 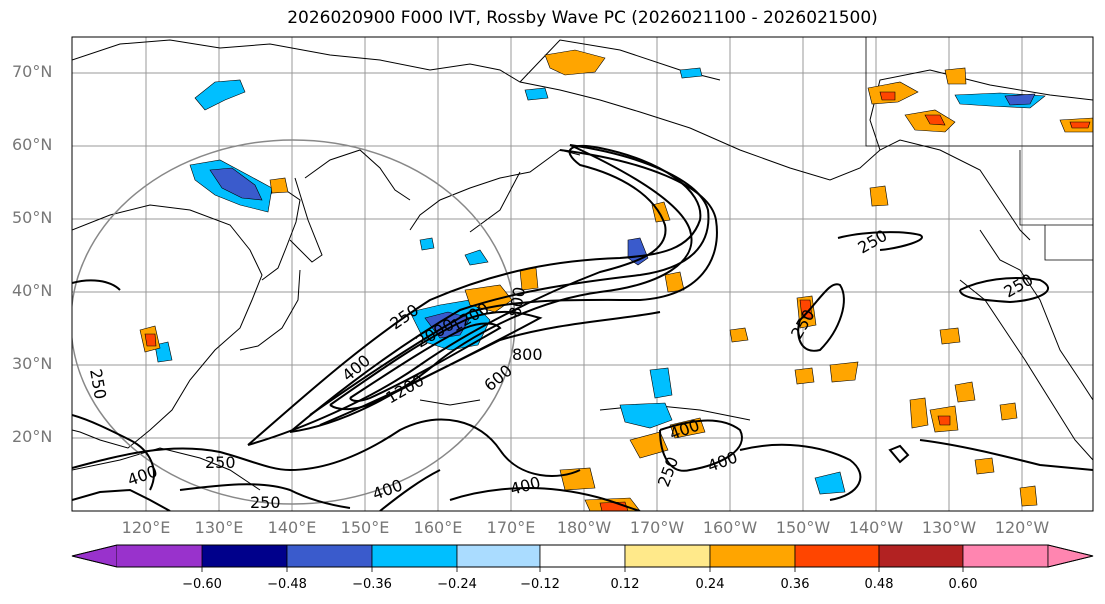 I want to click on lon-label: 180°W, so click(x=584, y=527).